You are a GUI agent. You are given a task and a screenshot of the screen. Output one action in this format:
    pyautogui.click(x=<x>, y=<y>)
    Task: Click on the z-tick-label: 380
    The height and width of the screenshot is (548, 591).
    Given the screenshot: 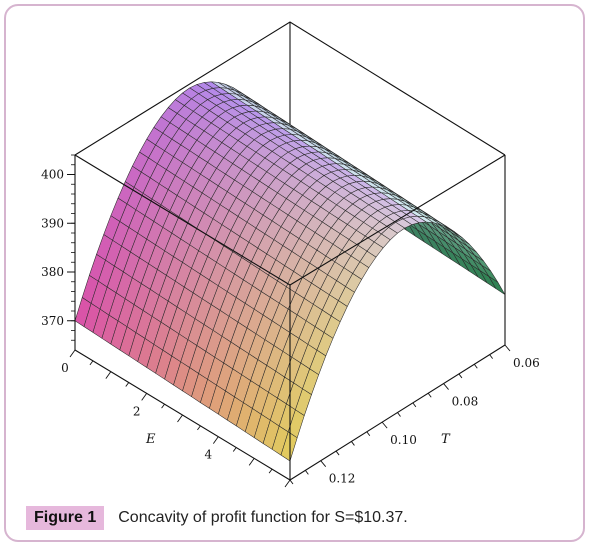 What is the action you would take?
    pyautogui.click(x=52, y=272)
    